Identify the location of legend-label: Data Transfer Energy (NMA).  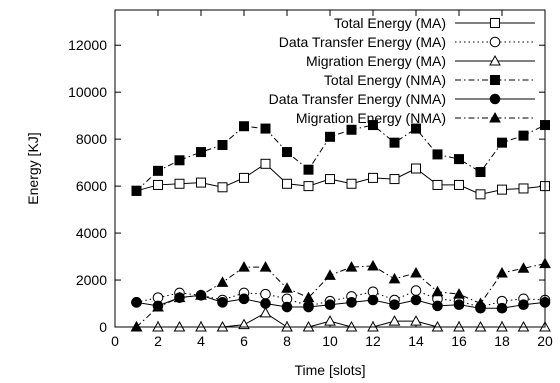
(357, 99).